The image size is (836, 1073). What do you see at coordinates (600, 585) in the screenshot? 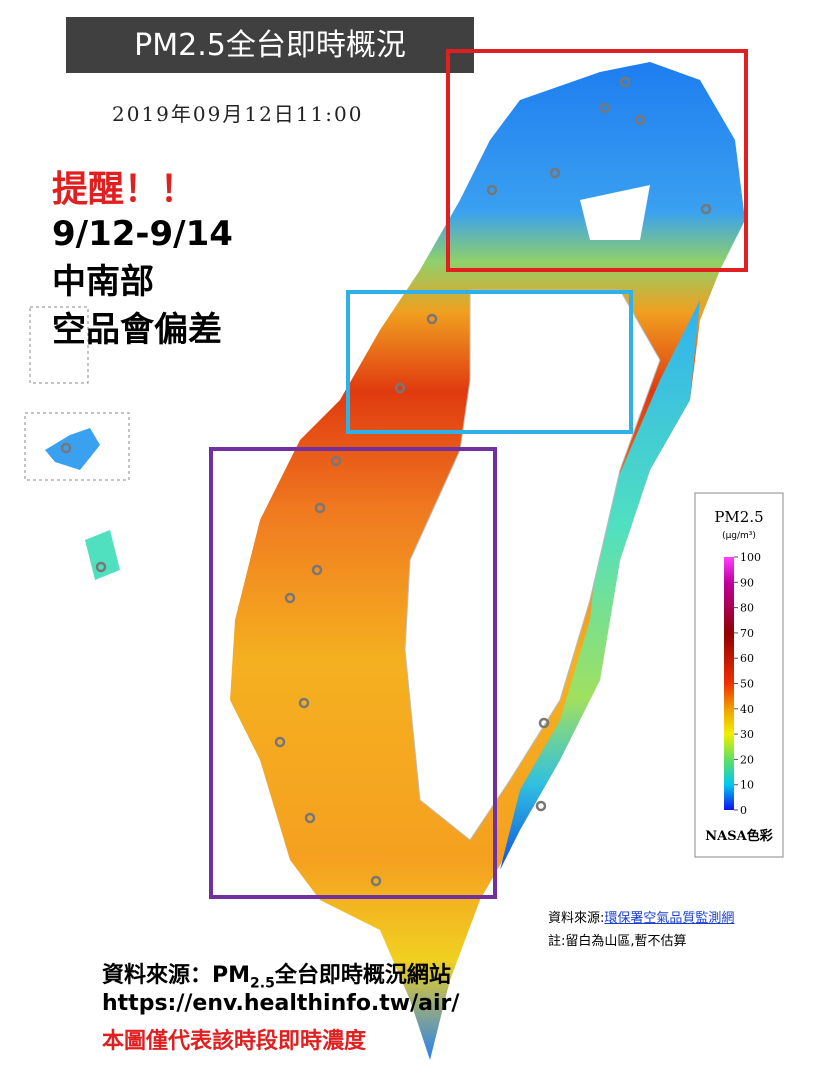
I see `east-coast` at bounding box center [600, 585].